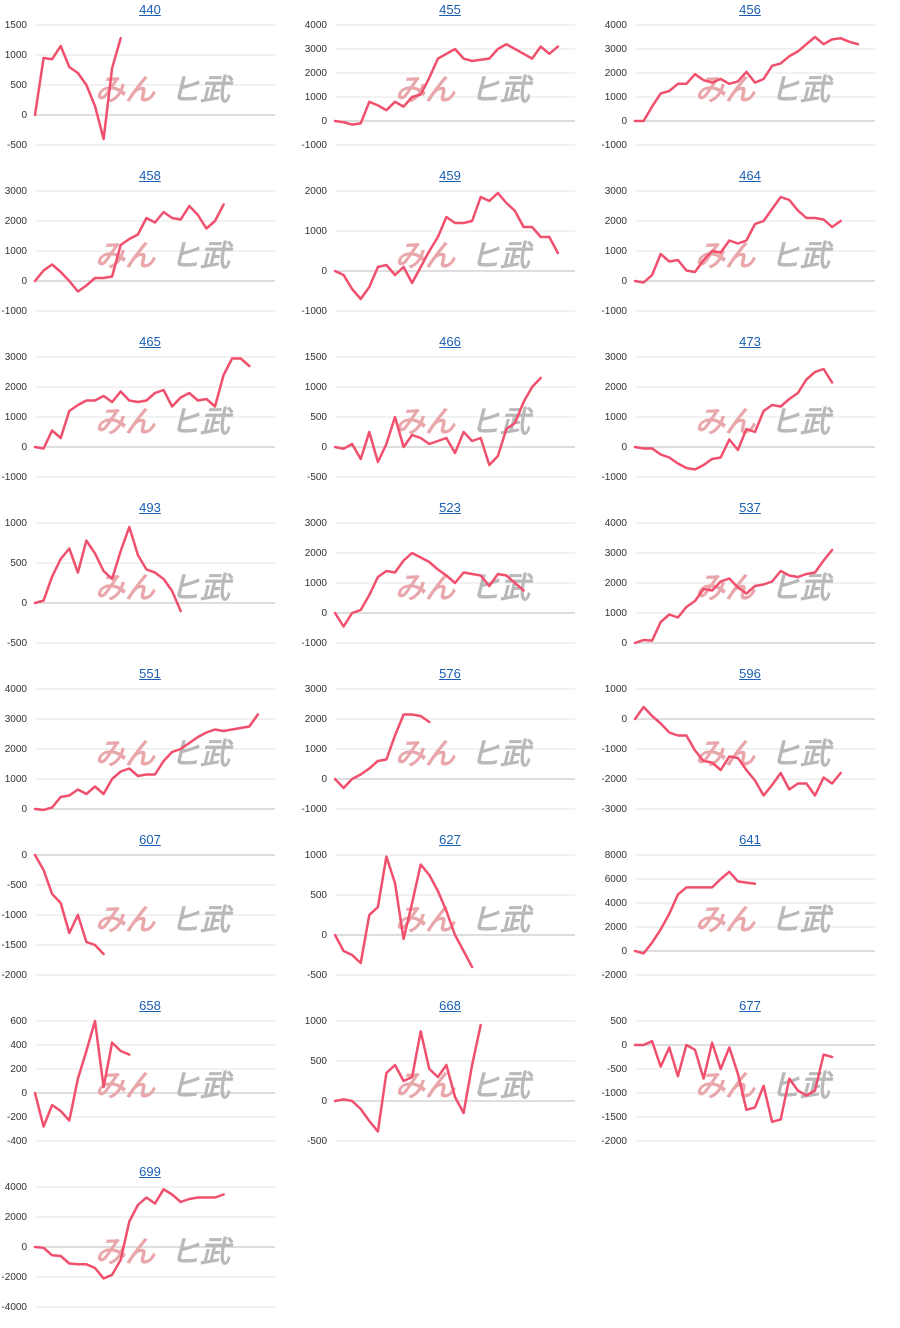 Image resolution: width=900 pixels, height=1328 pixels. I want to click on chart-title-link: 596, so click(750, 673).